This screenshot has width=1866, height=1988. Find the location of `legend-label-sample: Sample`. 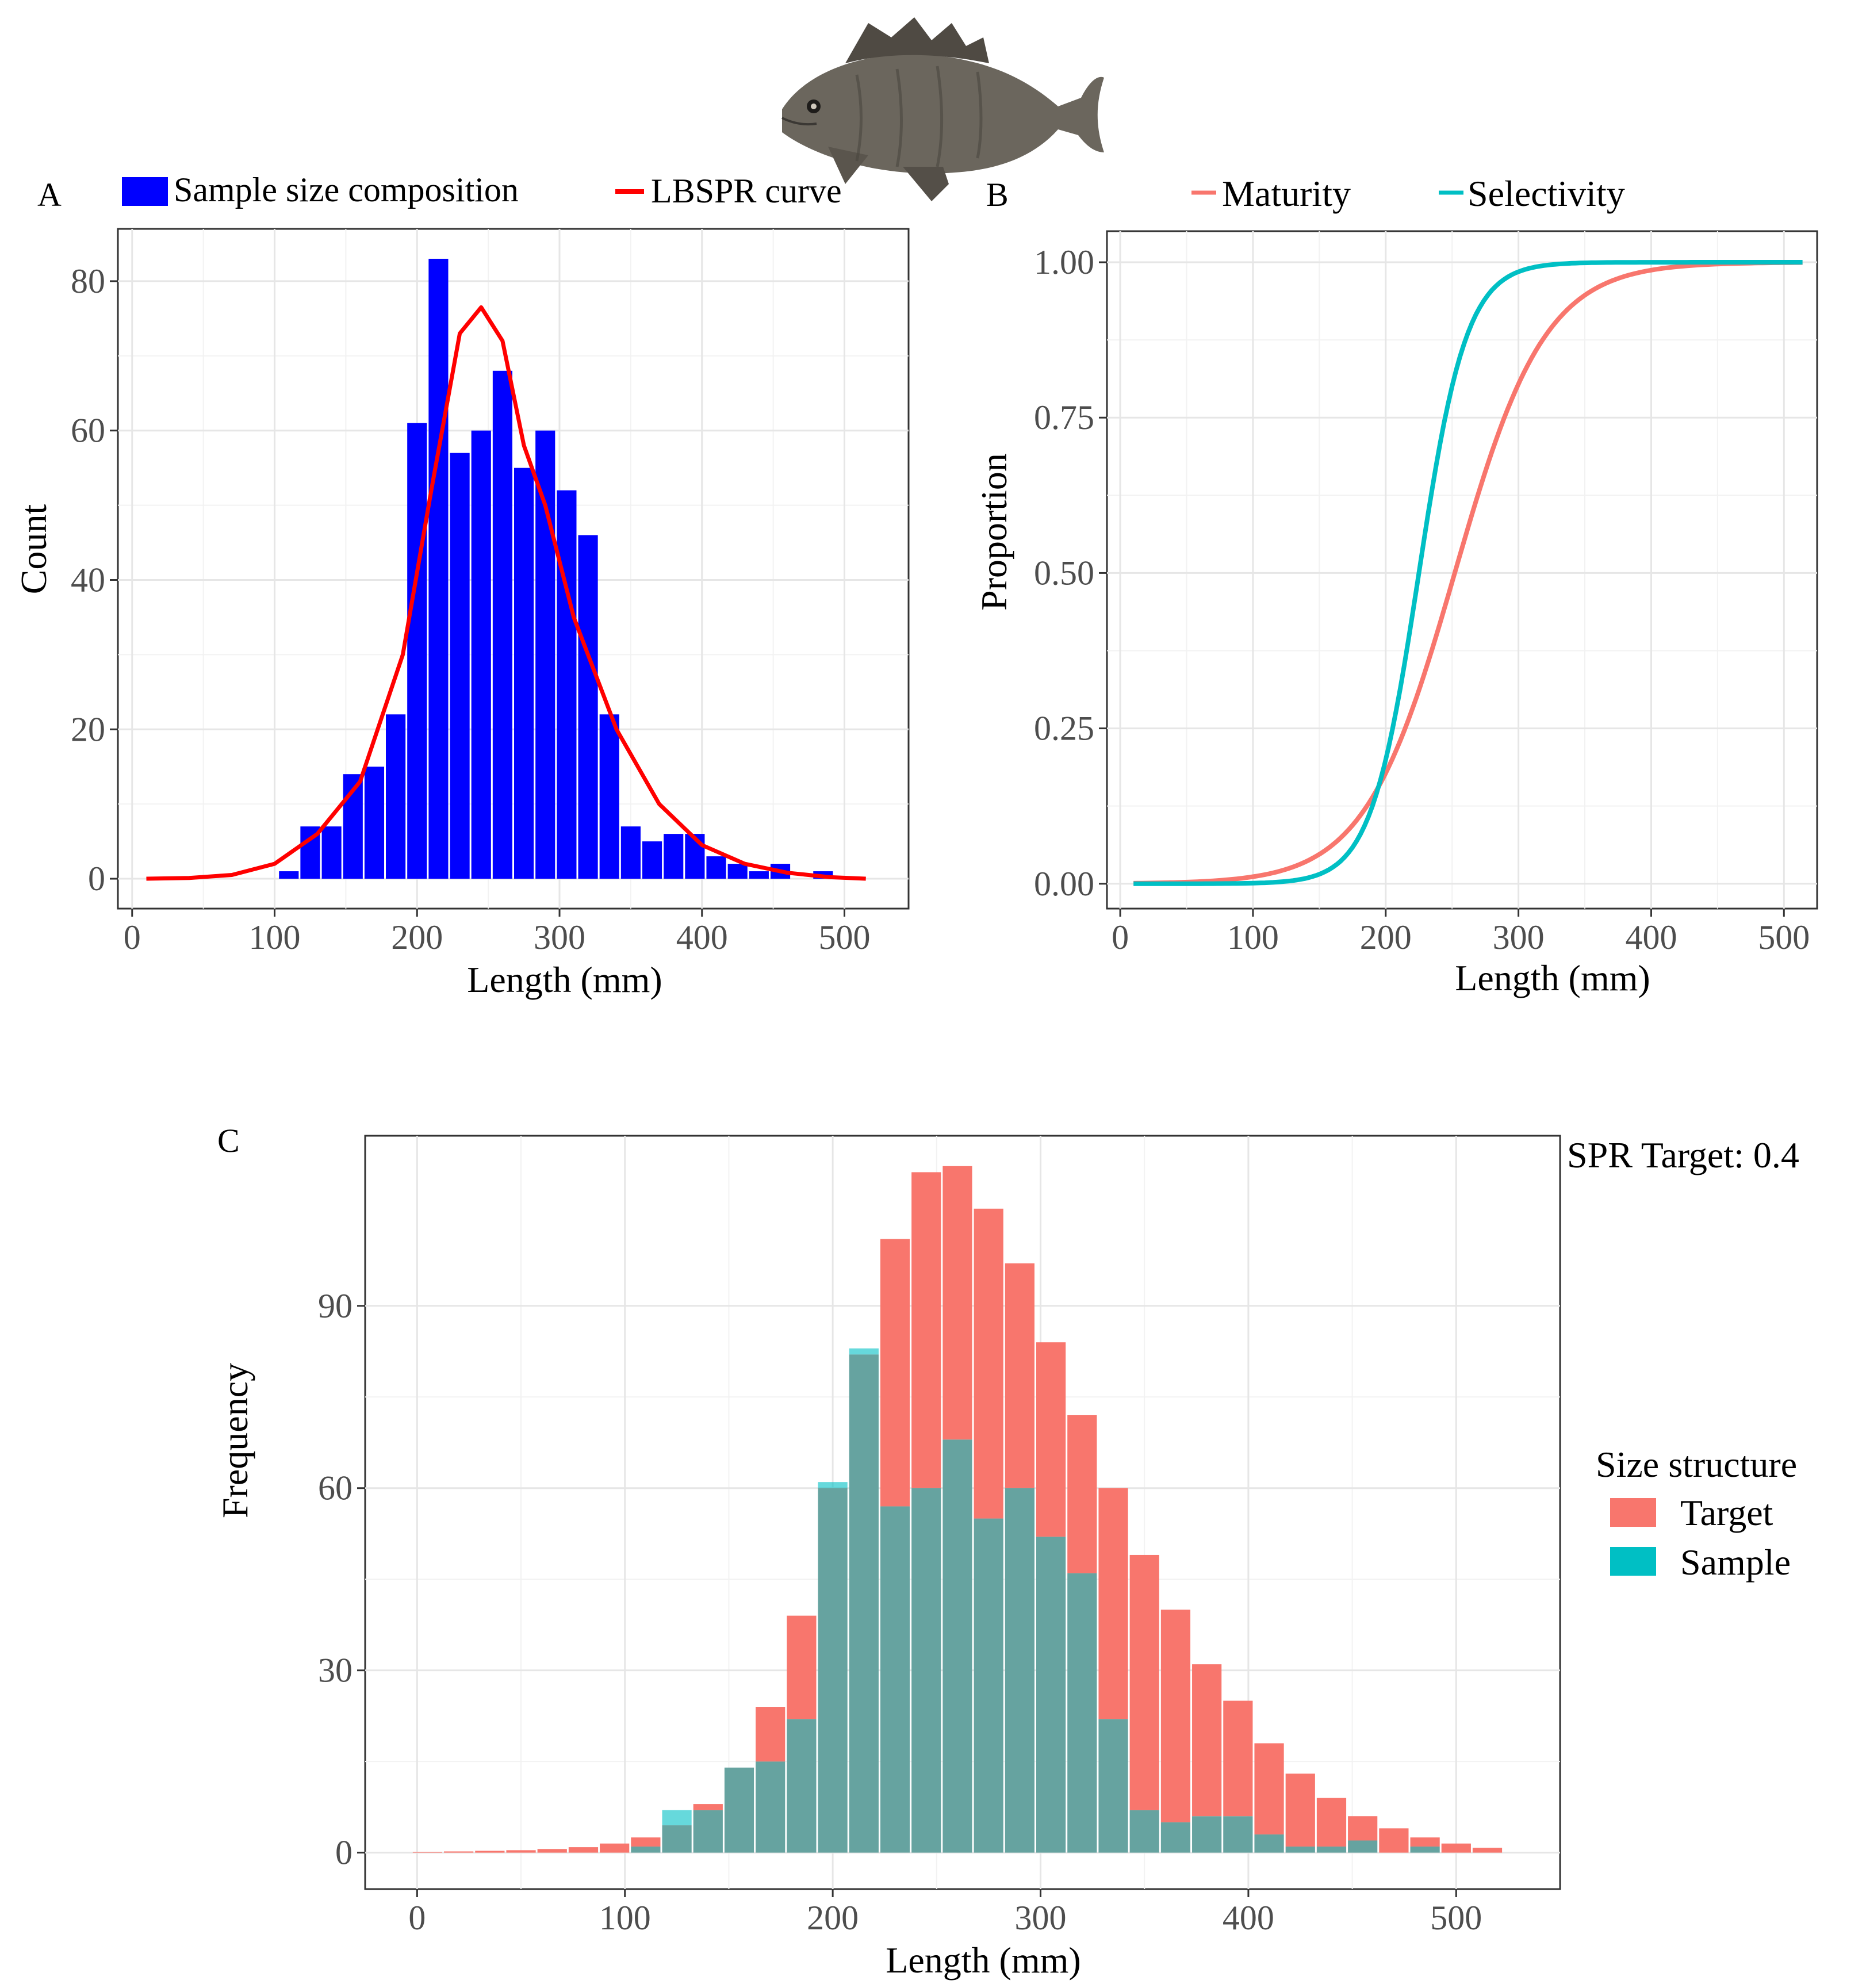

legend-label-sample: Sample is located at coordinates (1735, 1562).